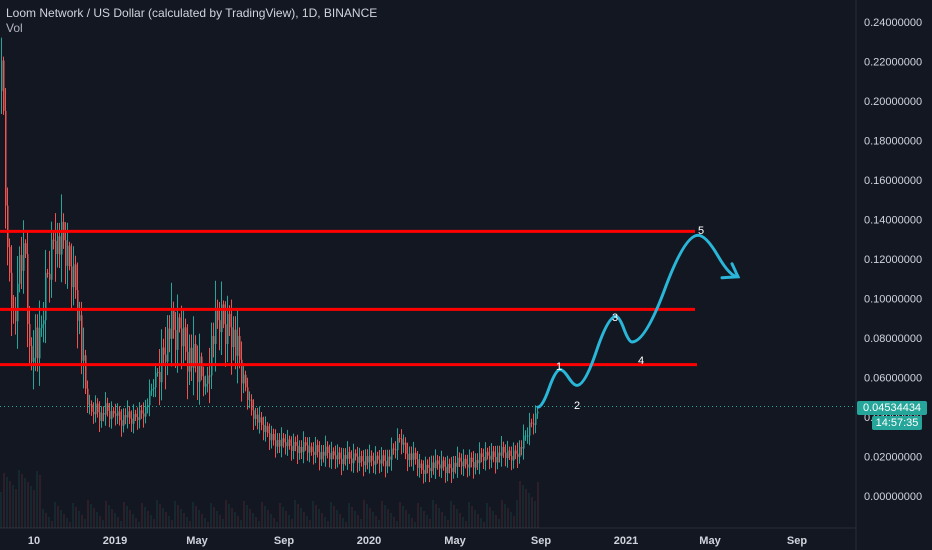 The height and width of the screenshot is (550, 932). What do you see at coordinates (710, 541) in the screenshot?
I see `x-tick-label: May` at bounding box center [710, 541].